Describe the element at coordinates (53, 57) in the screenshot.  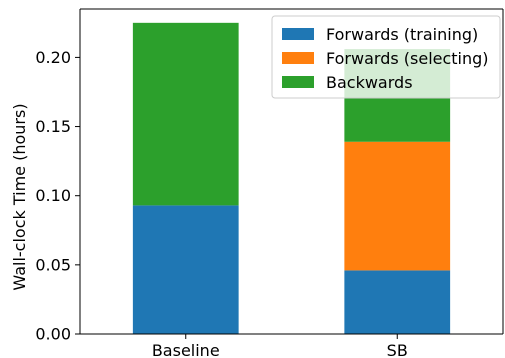
I see `y-tick-label: 0.20` at that location.